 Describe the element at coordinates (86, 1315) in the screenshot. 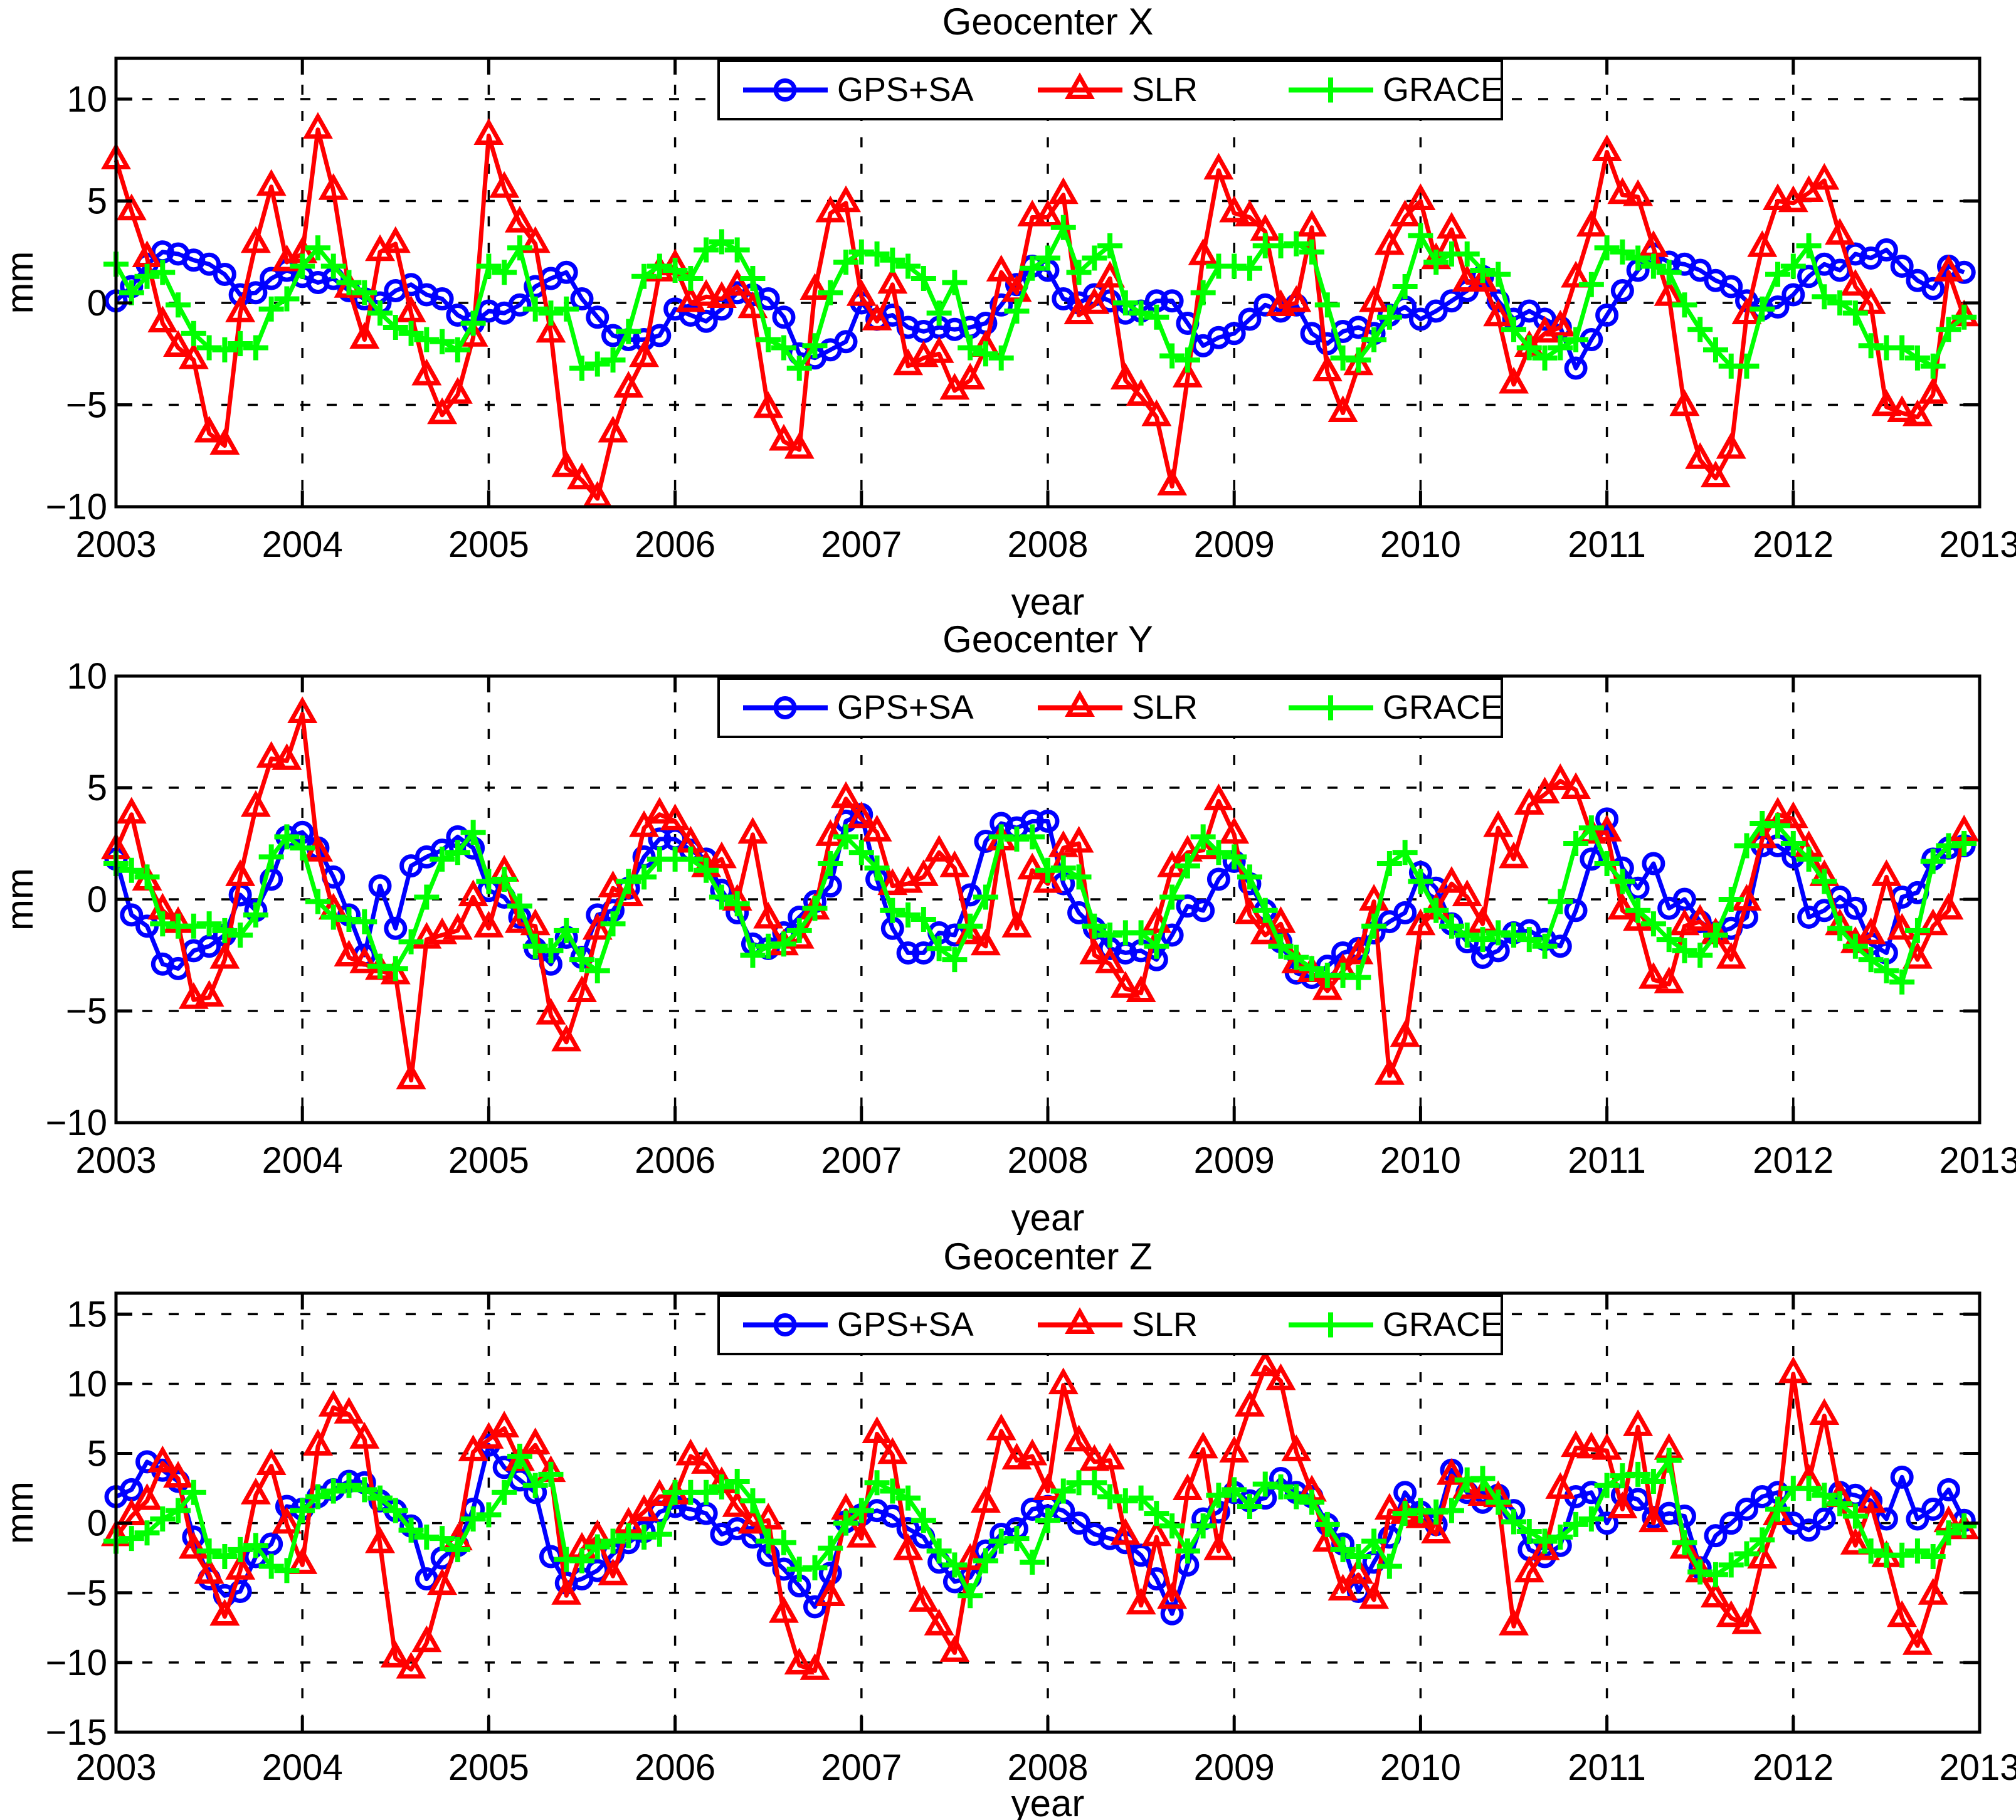

I see `y-tick-label: 15` at that location.